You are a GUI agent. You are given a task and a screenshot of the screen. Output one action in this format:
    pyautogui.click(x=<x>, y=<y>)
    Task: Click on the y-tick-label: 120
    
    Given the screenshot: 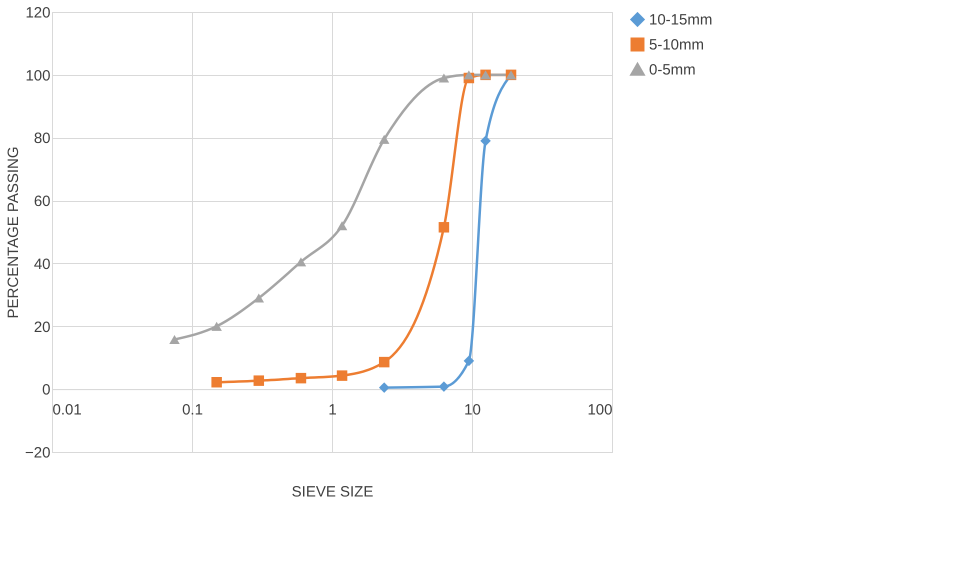 What is the action you would take?
    pyautogui.click(x=37, y=13)
    